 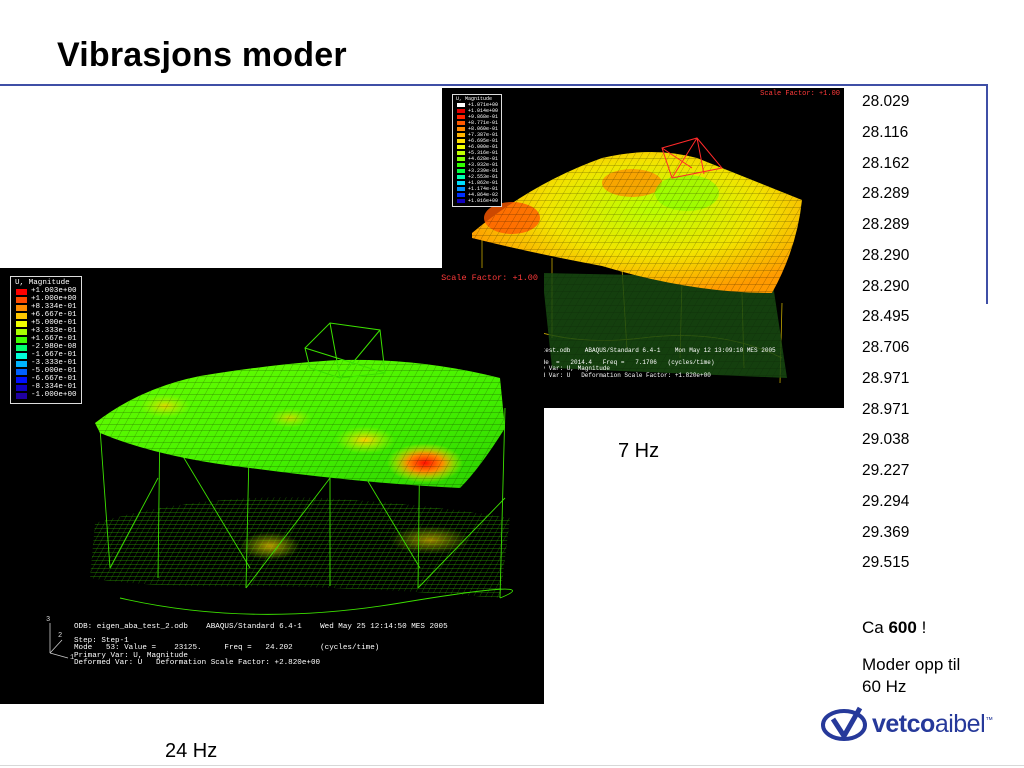 I want to click on logo-rest: aibel, so click(x=960, y=723).